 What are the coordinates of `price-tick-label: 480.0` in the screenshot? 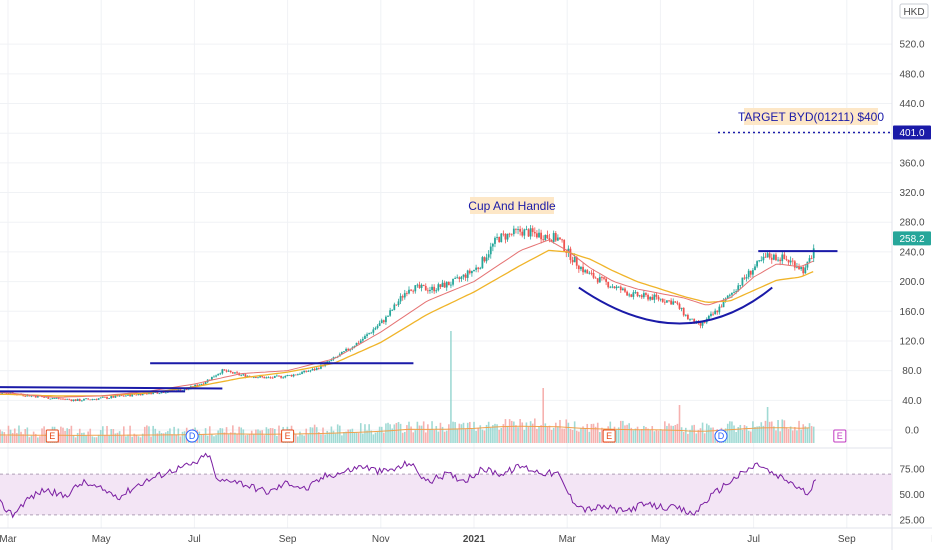 It's located at (911, 74).